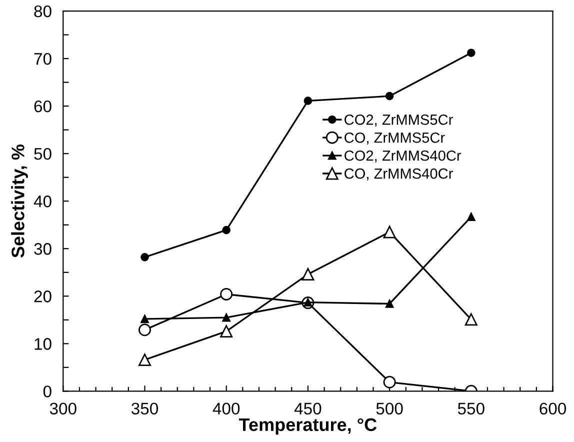  What do you see at coordinates (226, 408) in the screenshot?
I see `x-tick-label: 400` at bounding box center [226, 408].